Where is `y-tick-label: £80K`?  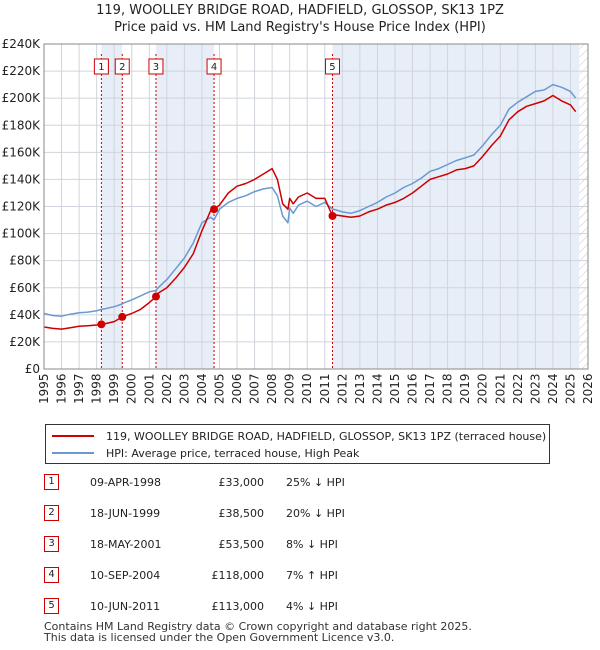 y-tick-label: £80K is located at coordinates (25, 261).